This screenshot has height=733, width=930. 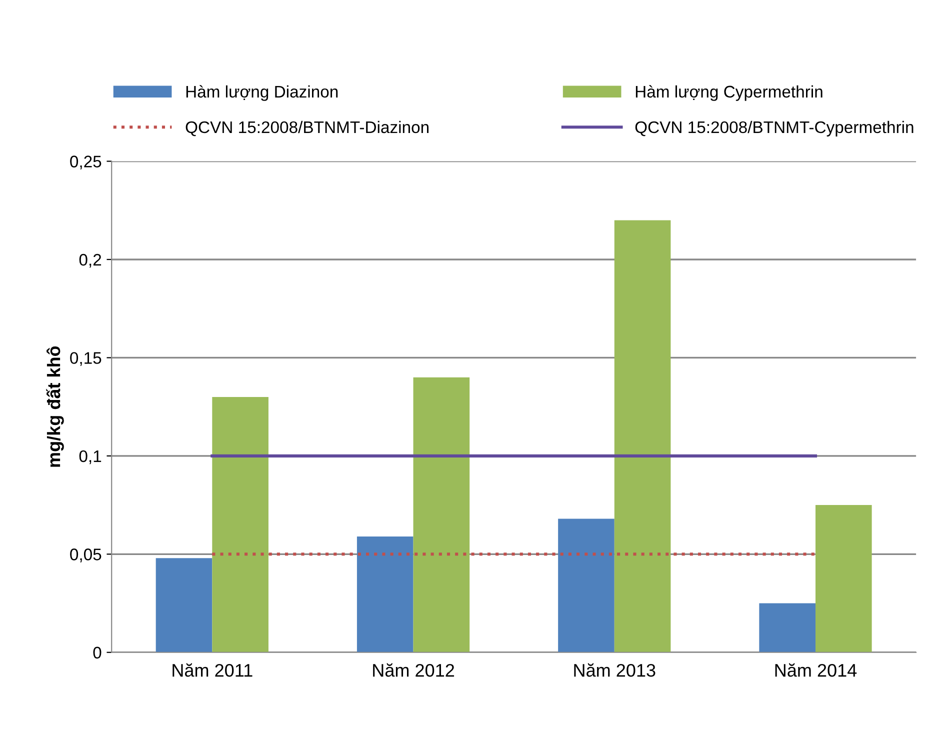 What do you see at coordinates (86, 555) in the screenshot?
I see `y-tick-label: 0,05` at bounding box center [86, 555].